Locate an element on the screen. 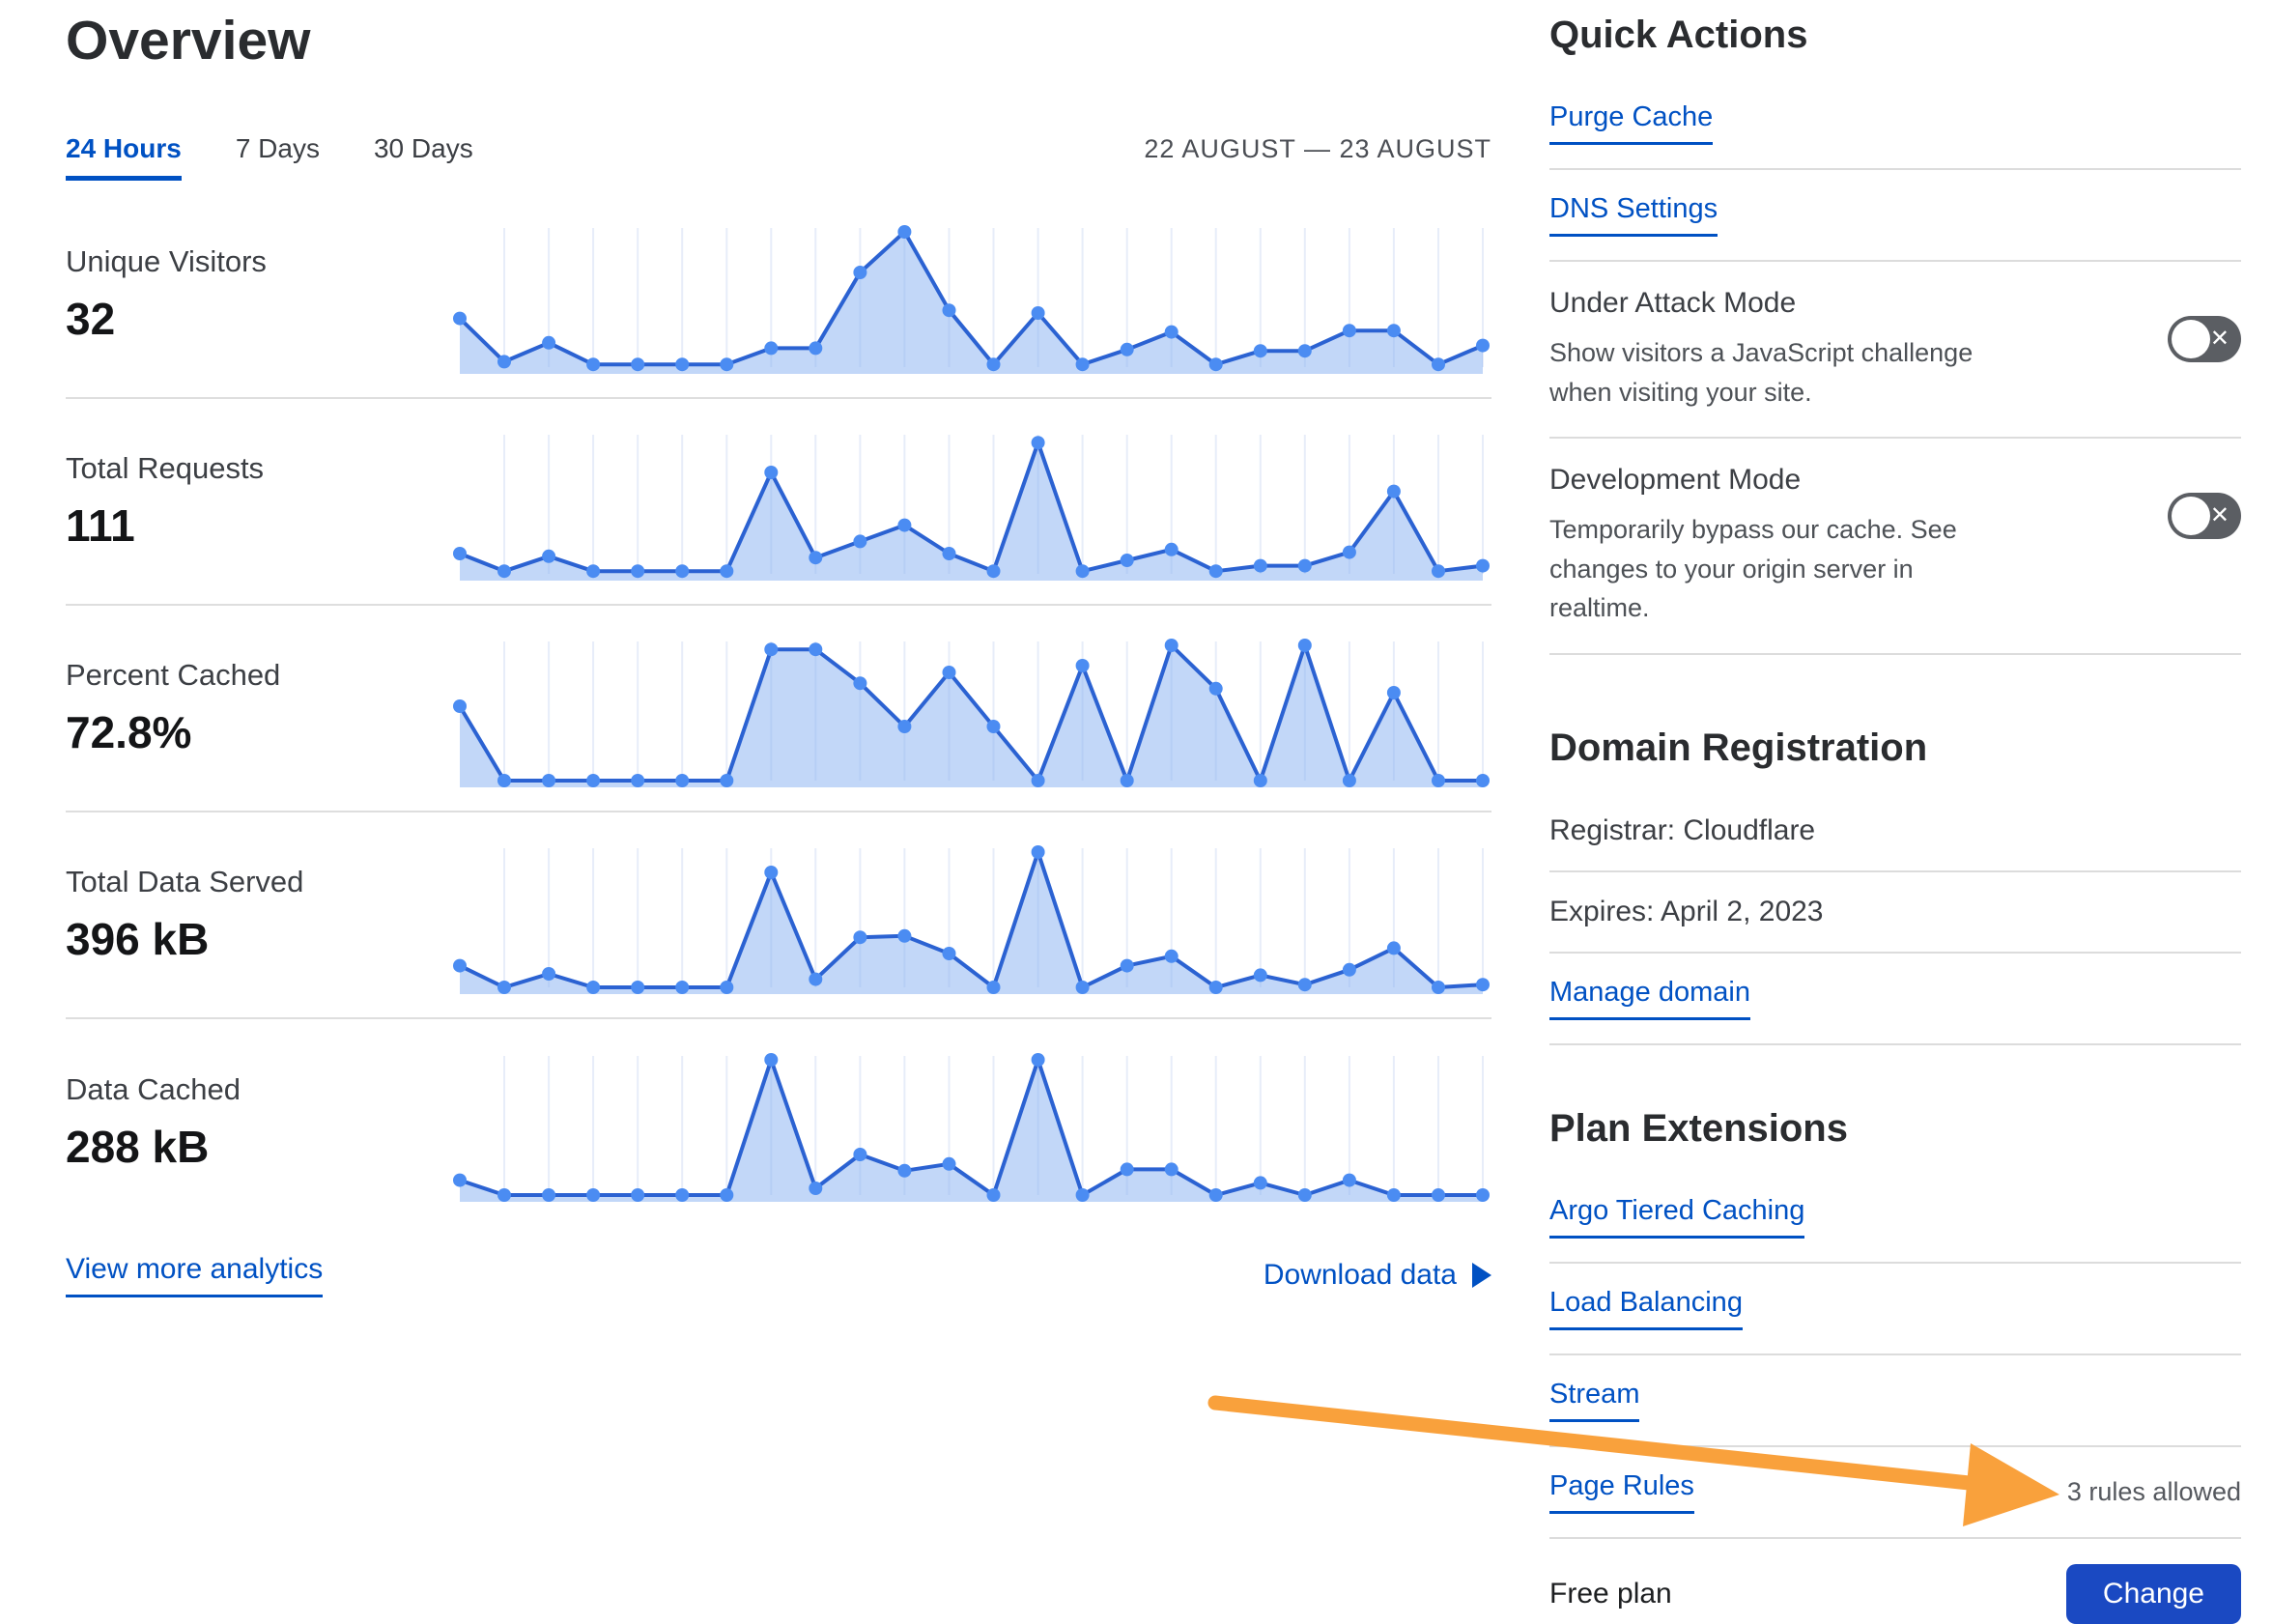 This screenshot has width=2272, height=1624. registrar-row: Registrar: Cloudflare is located at coordinates (1895, 832).